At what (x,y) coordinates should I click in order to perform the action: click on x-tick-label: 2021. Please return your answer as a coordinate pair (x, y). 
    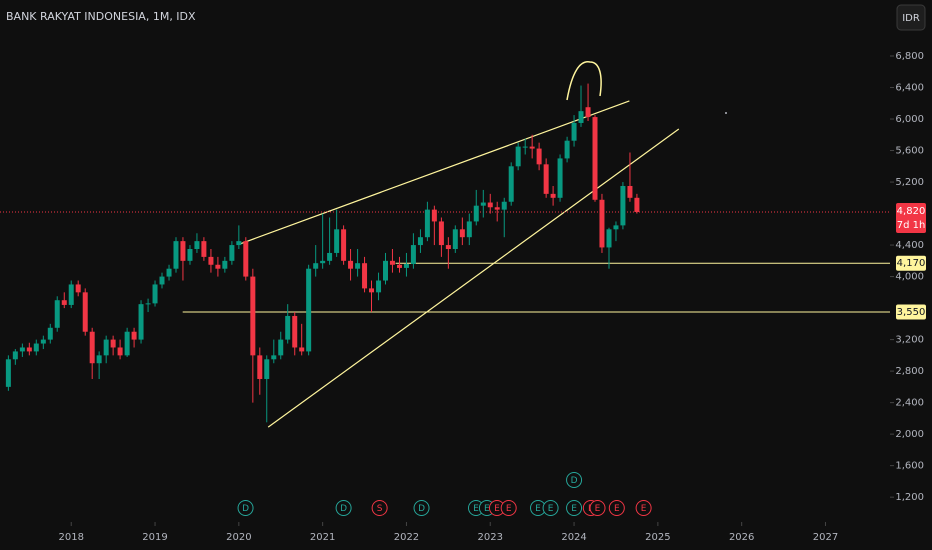
    Looking at the image, I should click on (322, 537).